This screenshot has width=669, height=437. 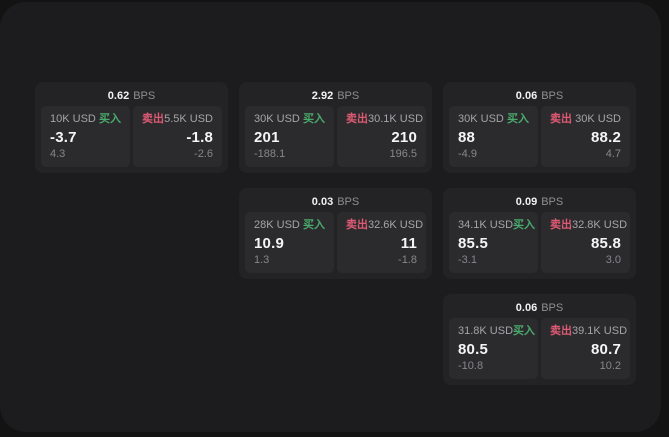 What do you see at coordinates (403, 154) in the screenshot?
I see `sell-delta: 196.5` at bounding box center [403, 154].